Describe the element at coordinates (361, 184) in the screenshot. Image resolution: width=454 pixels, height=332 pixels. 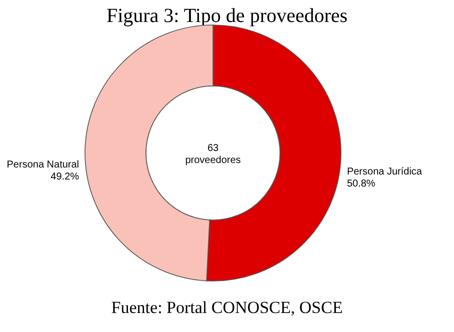
I see `data-label: 50.8%` at that location.